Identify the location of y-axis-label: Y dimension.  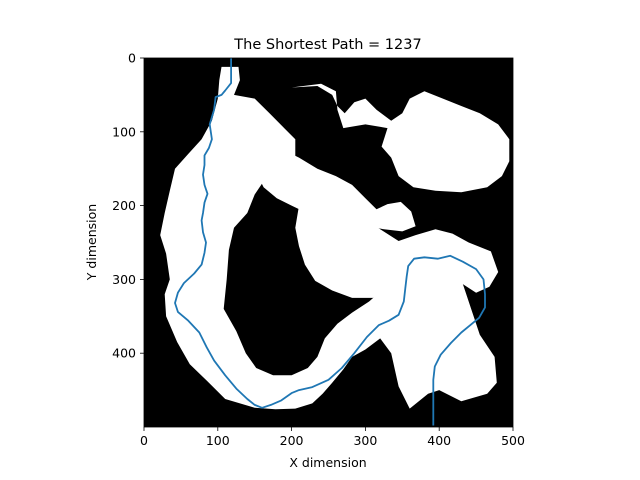
(91, 242).